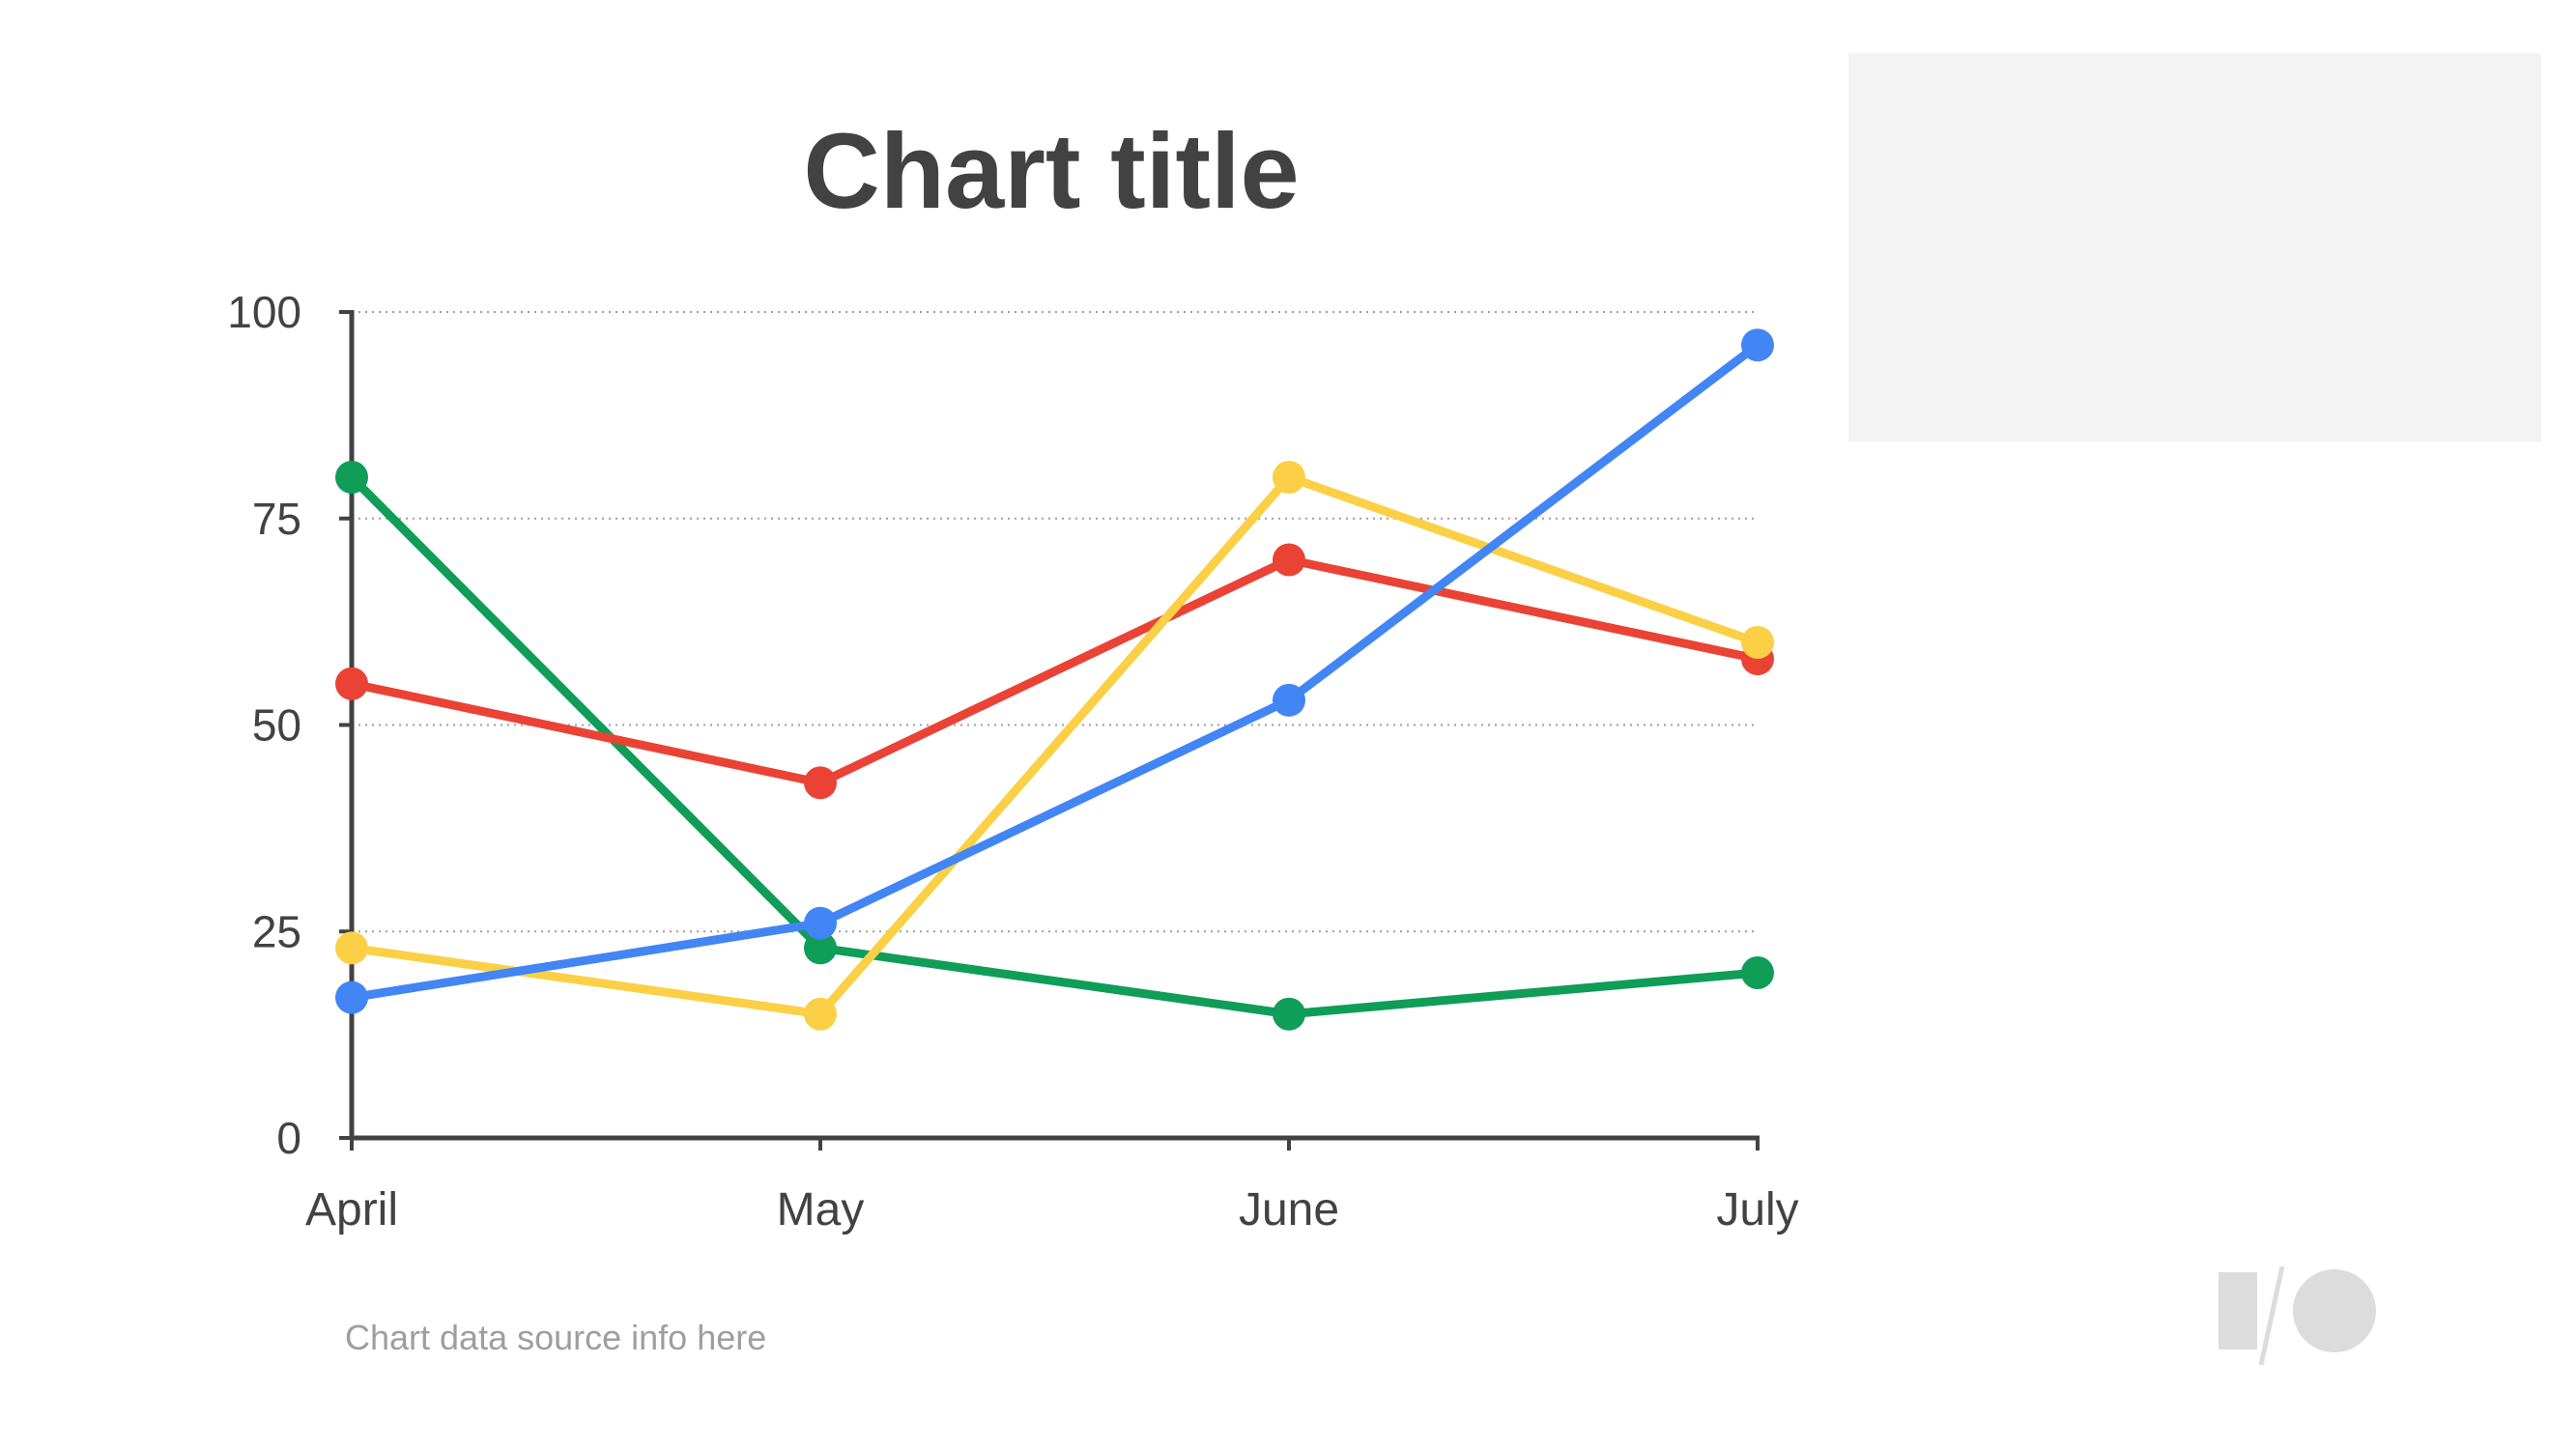  Describe the element at coordinates (2297, 1316) in the screenshot. I see `google-io-logo-icon` at that location.